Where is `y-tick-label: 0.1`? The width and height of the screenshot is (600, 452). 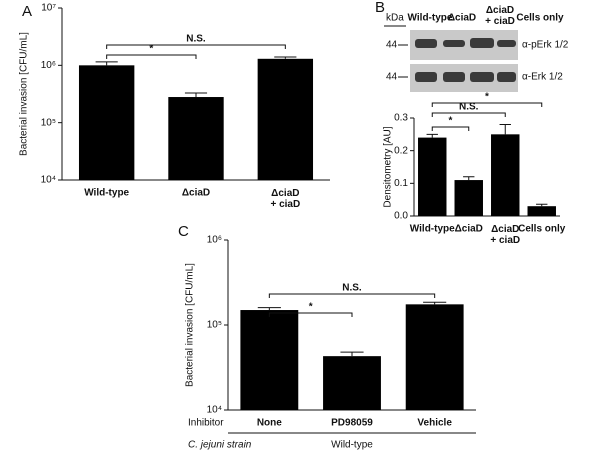 y-tick-label: 0.1 is located at coordinates (401, 183).